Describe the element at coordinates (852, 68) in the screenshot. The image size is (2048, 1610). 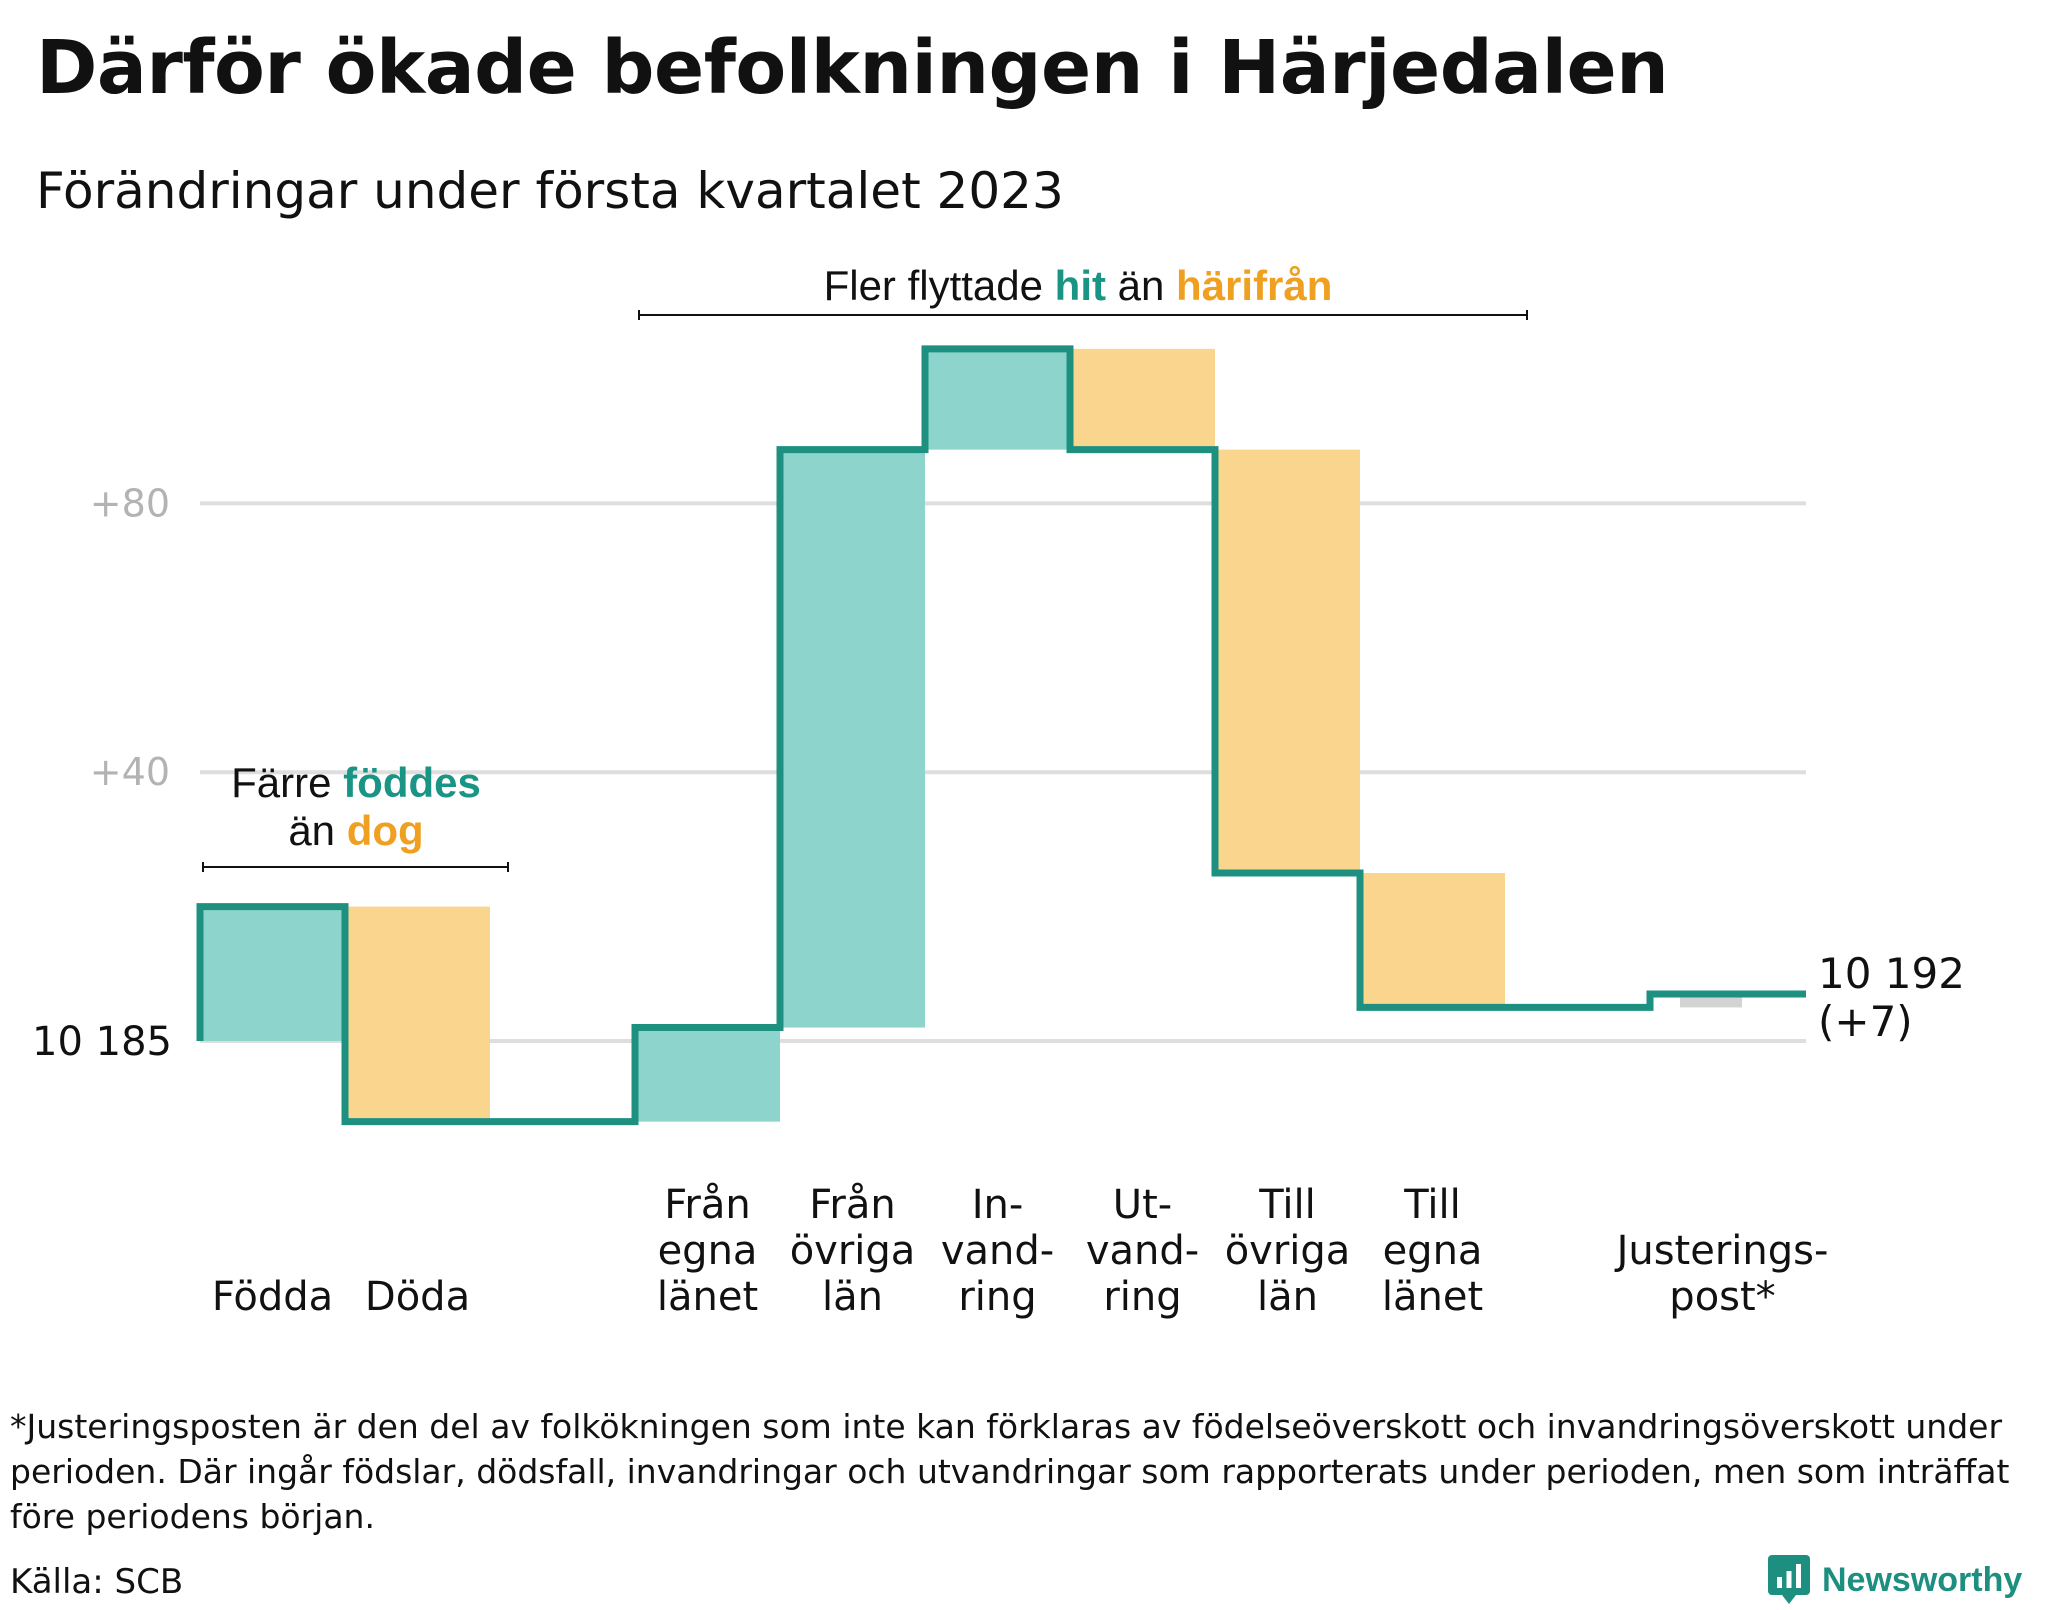
I see `chart-title: Därför ökade befolkningen i Härjedalen` at that location.